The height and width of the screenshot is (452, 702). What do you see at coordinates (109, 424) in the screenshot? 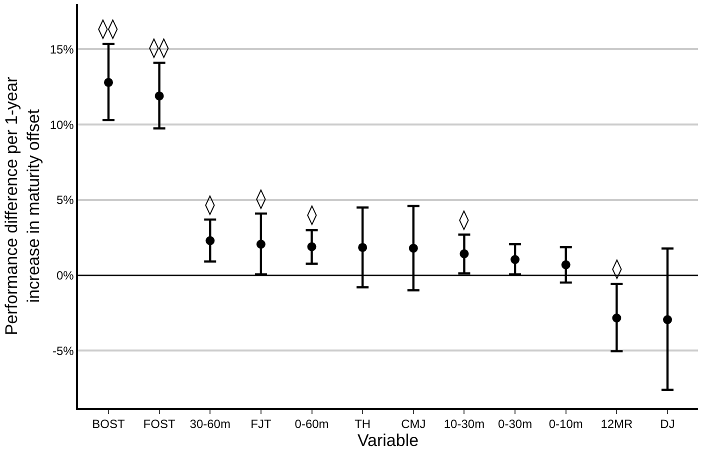
I see `x-tick-label: BOST` at bounding box center [109, 424].